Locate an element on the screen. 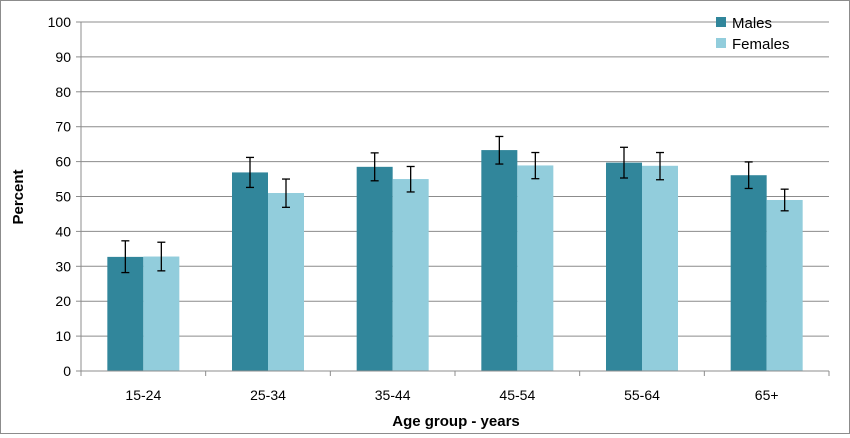 This screenshot has width=850, height=438. y-axis-tick-labels: 0 10 20 30 40 50 60 70 80 90 100 is located at coordinates (60, 196).